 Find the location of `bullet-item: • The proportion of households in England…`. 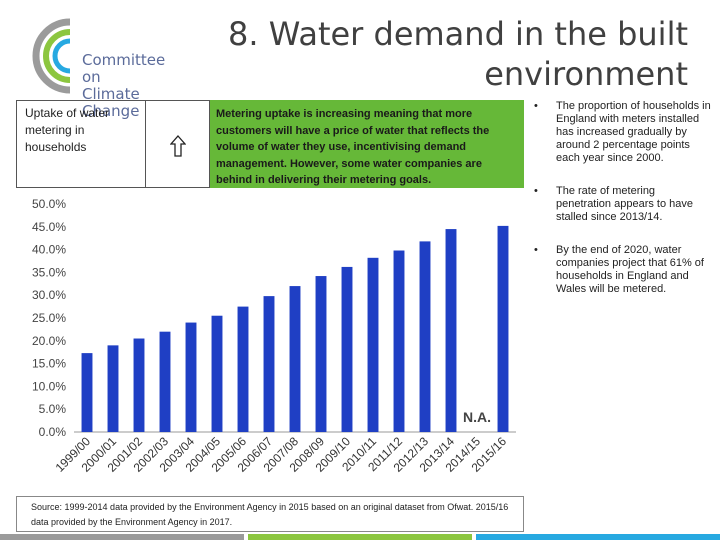

bullet-item: • The proportion of households in England… is located at coordinates (623, 132).